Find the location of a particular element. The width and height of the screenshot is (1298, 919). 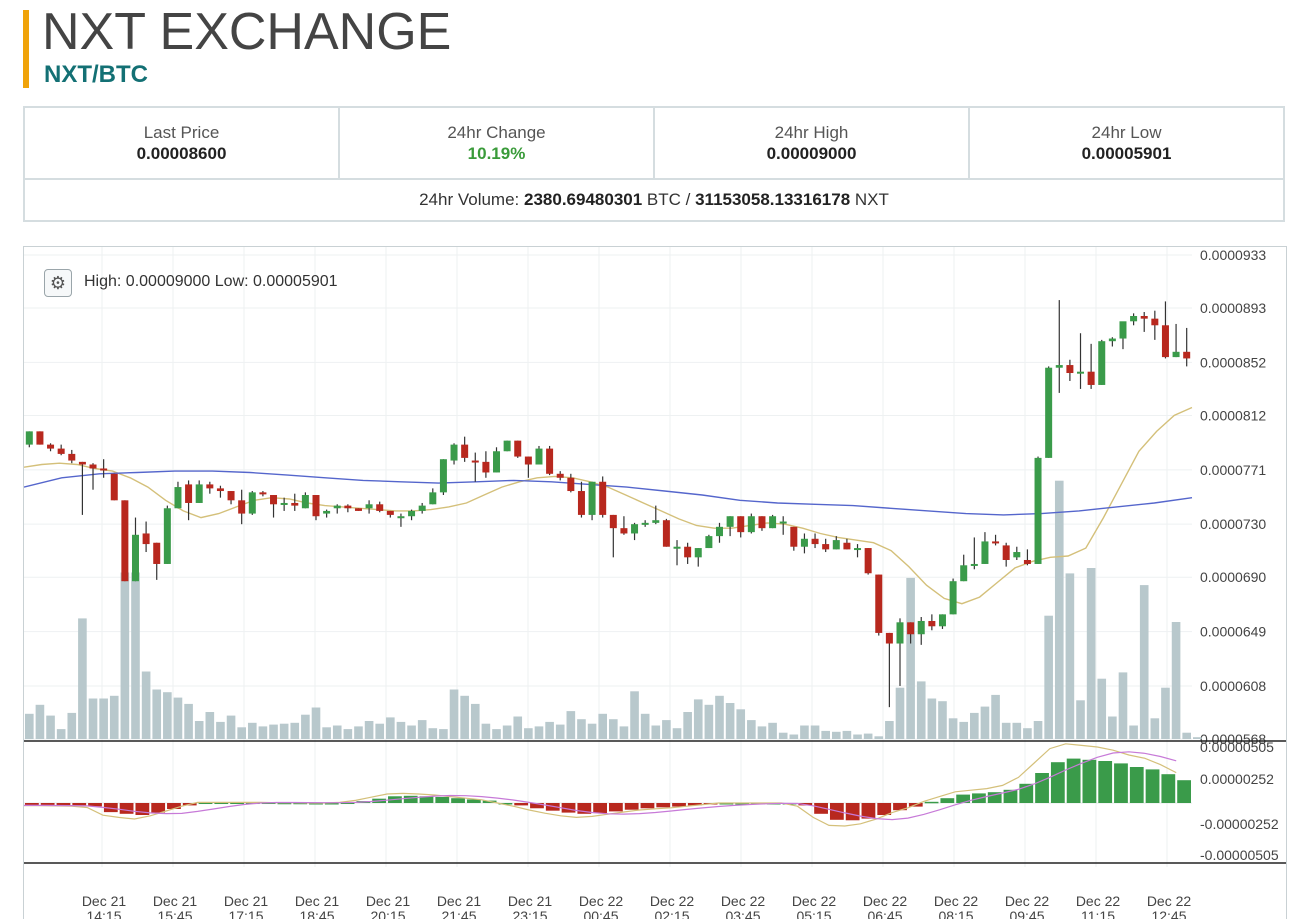

date-label-time: 12:45 is located at coordinates (1168, 913).